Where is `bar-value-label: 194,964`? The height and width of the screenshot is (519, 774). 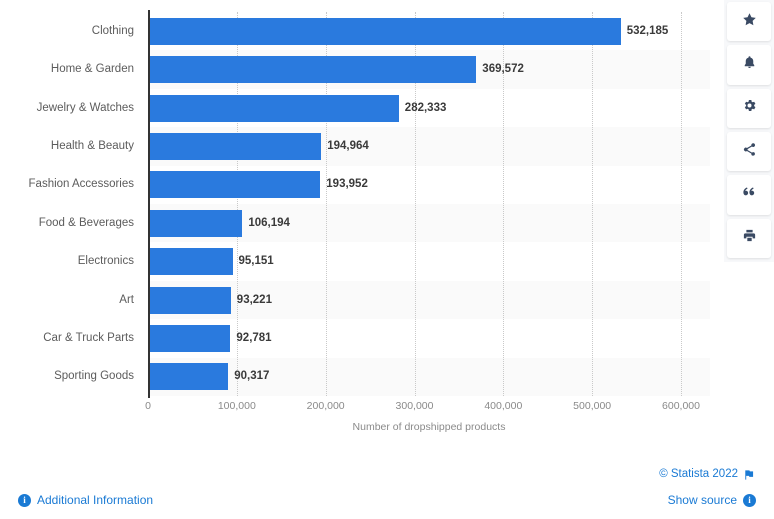
bar-value-label: 194,964 is located at coordinates (348, 145).